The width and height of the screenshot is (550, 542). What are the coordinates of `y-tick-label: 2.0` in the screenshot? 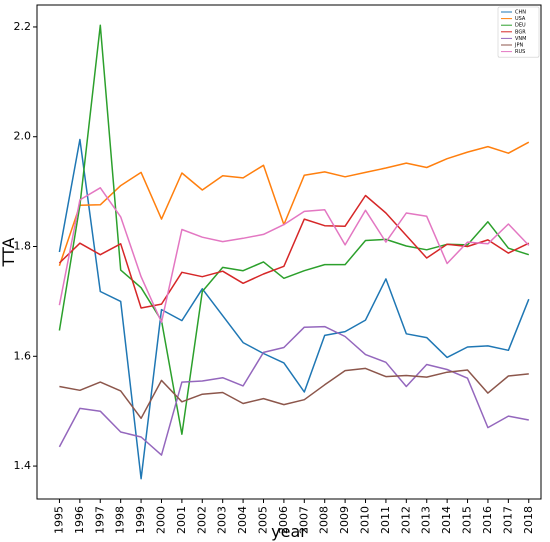 It's located at (23, 136).